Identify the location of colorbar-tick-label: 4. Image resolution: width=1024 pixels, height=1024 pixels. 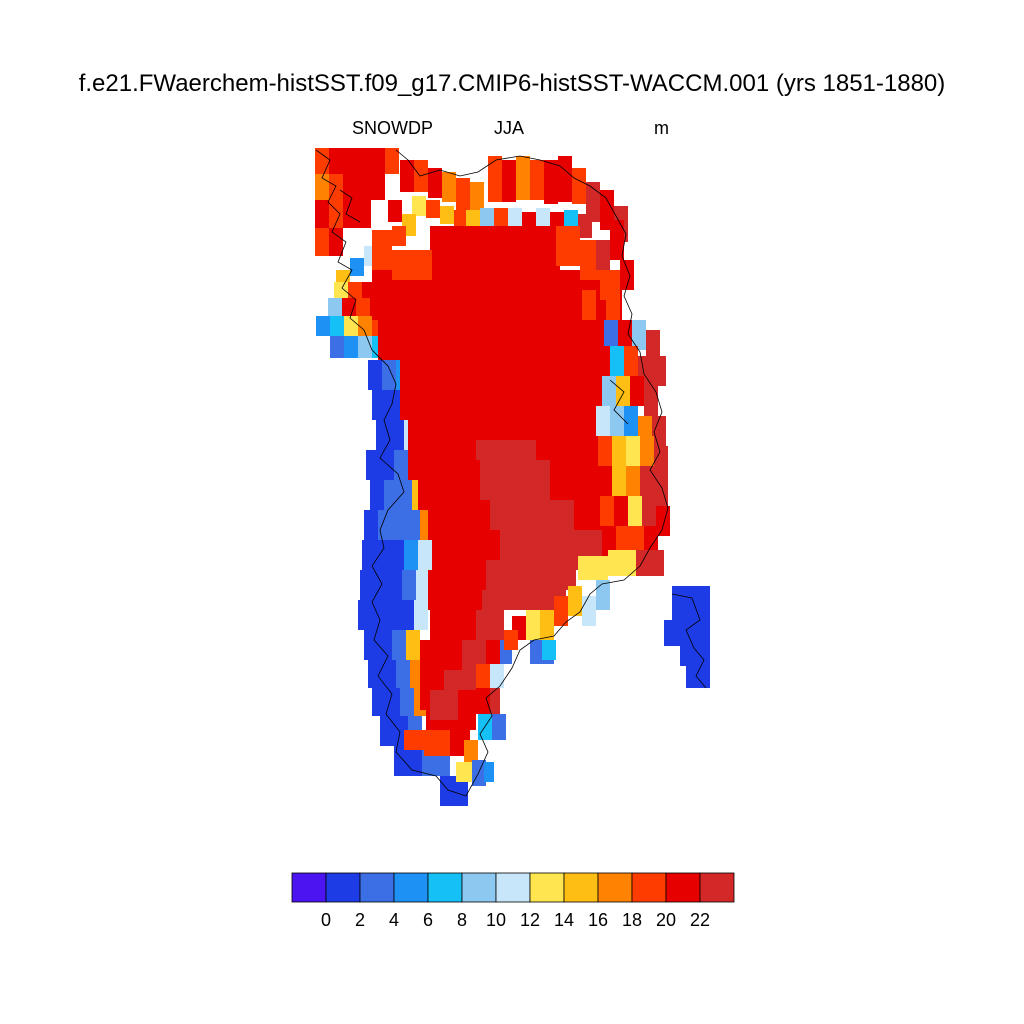
(394, 920).